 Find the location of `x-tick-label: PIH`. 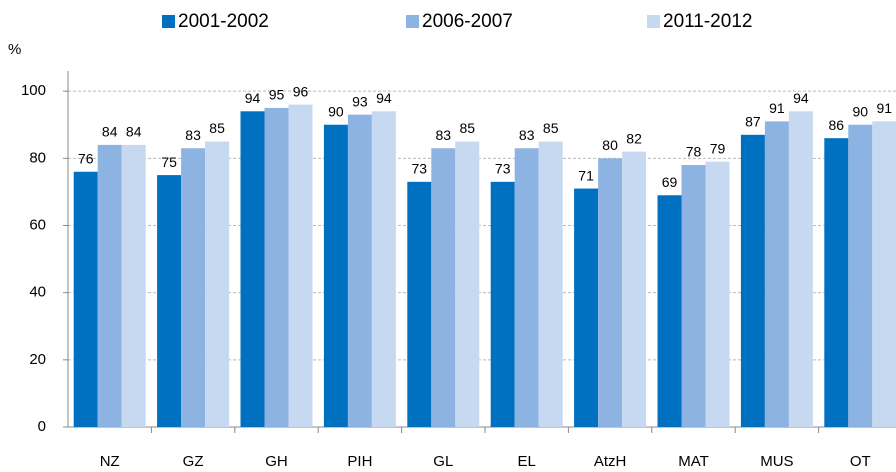

x-tick-label: PIH is located at coordinates (359, 461).